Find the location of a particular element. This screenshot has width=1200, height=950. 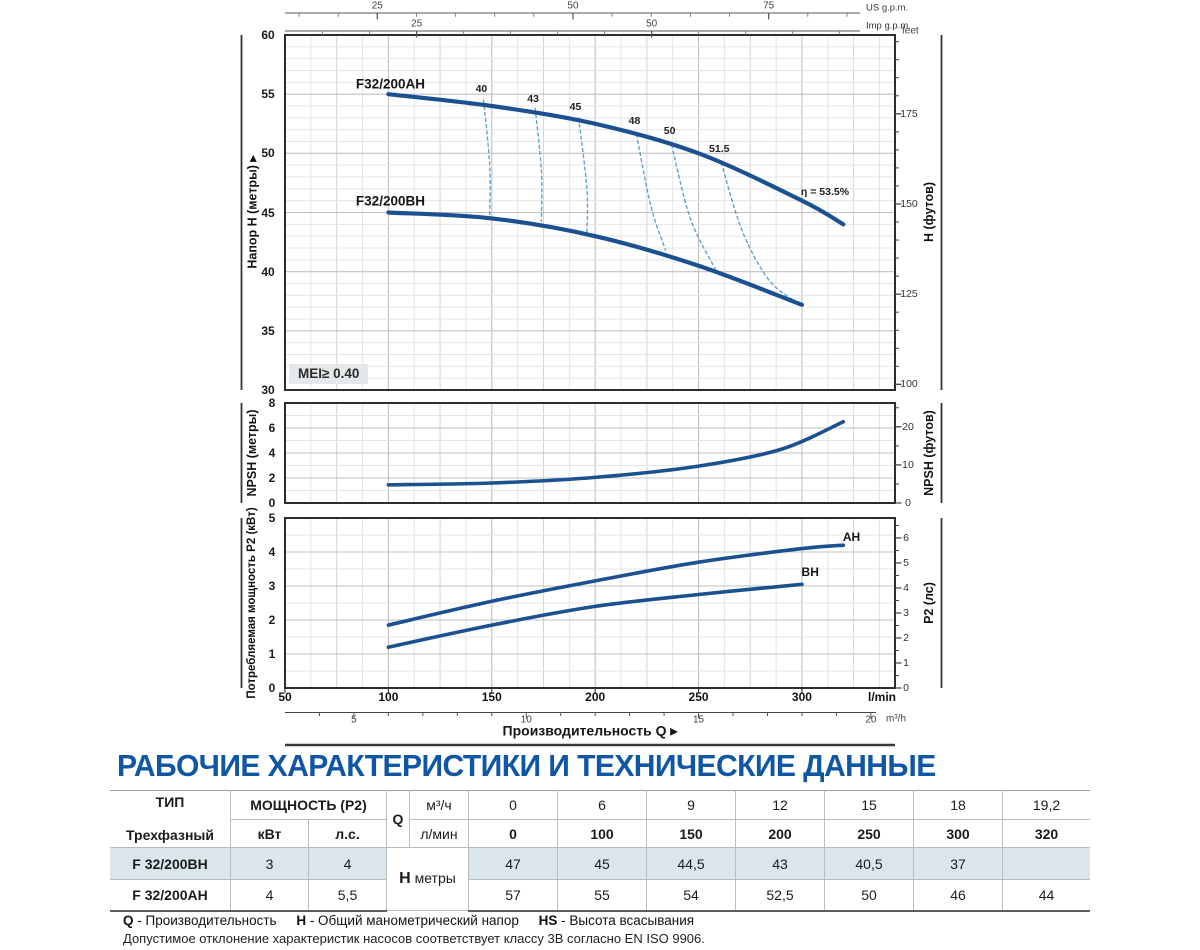

col-header-type: ТИП Трехфазный is located at coordinates (170, 819).